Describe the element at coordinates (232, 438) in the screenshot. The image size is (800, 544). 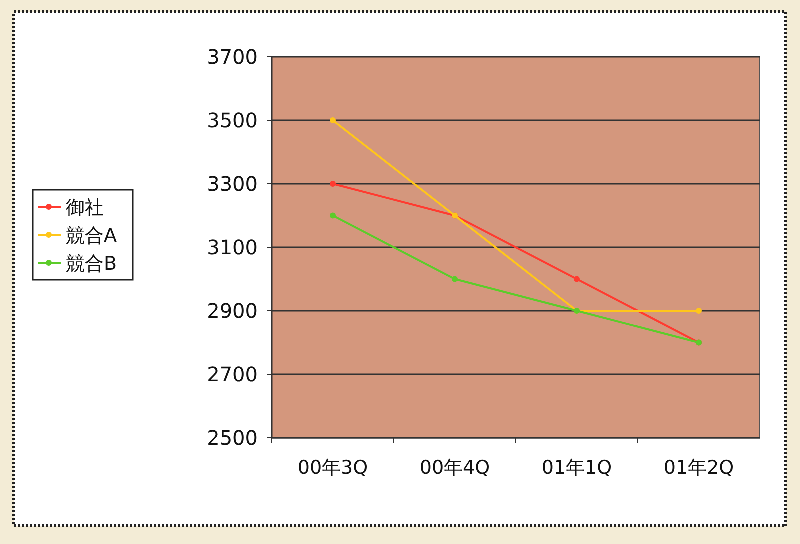
I see `y-tick-label: 2500` at that location.